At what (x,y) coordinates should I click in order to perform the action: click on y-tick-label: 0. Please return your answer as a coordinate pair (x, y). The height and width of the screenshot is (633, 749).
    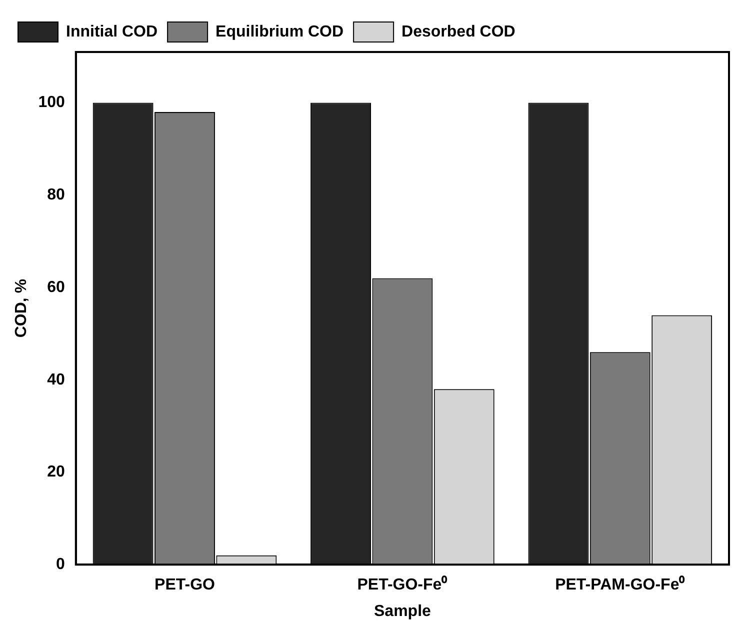
    Looking at the image, I should click on (60, 565).